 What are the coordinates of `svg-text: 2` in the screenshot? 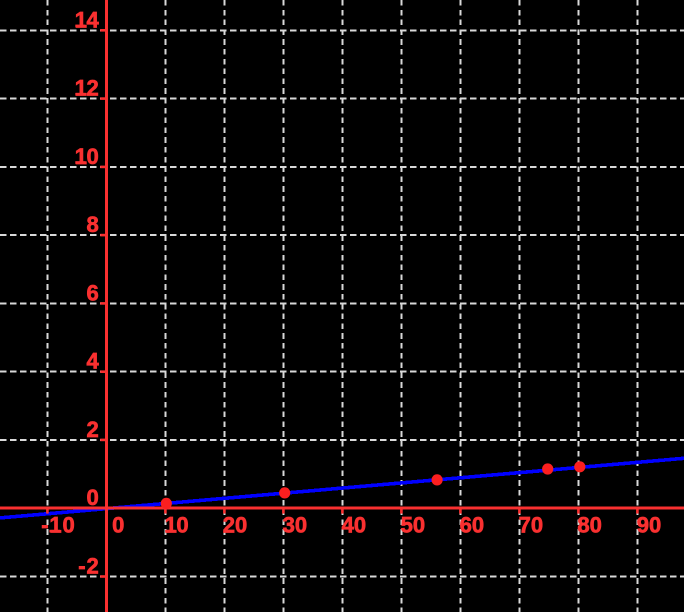 It's located at (92, 429).